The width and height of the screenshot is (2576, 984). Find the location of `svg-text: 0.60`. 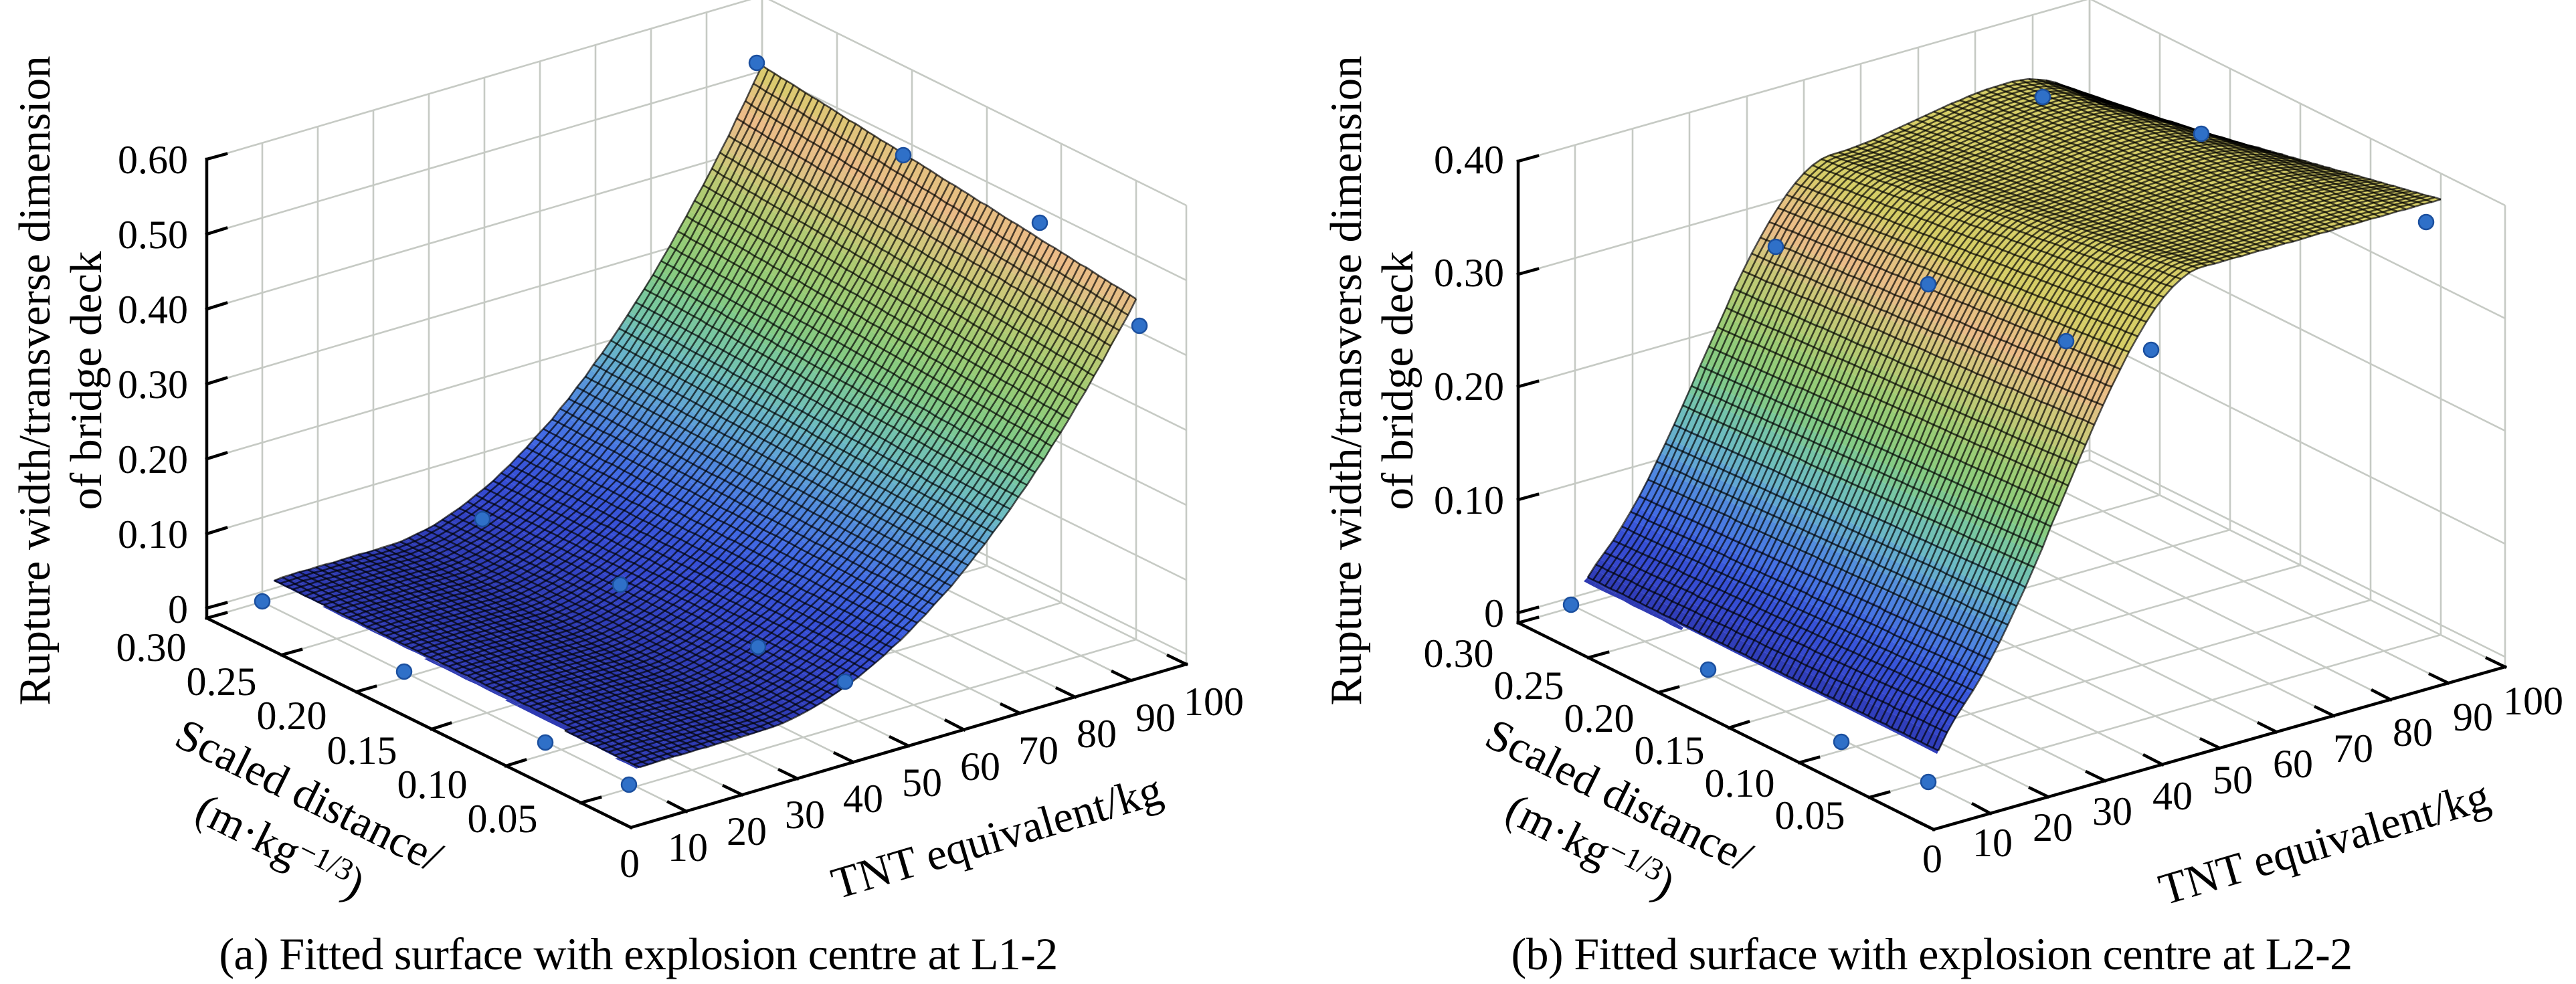

svg-text: 0.60 is located at coordinates (153, 160).